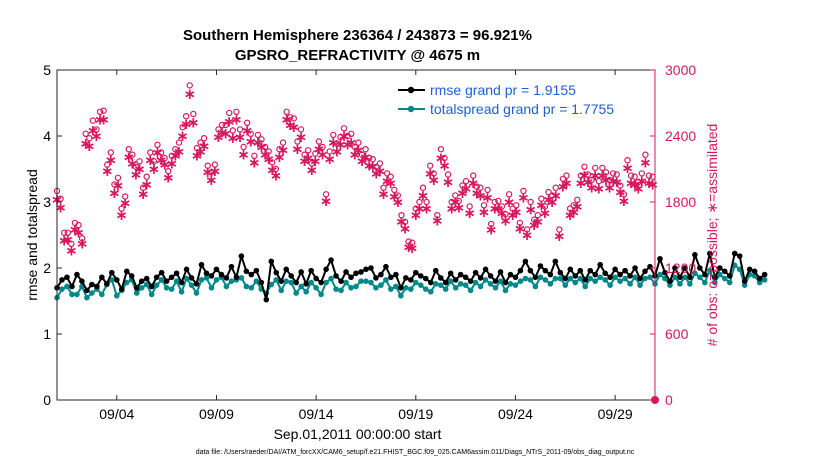 This screenshot has height=470, width=830. I want to click on y-axis-label-left: rmse and totalspread, so click(32, 235).